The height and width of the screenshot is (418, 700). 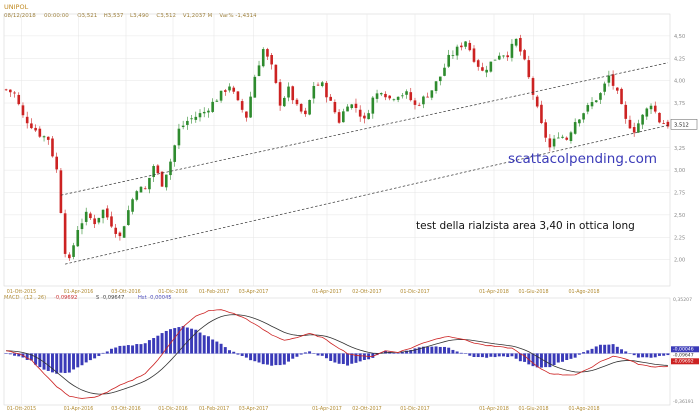 What do you see at coordinates (366, 409) in the screenshot?
I see `macd-x-tick-label: 02-Ott-2017` at bounding box center [366, 409].